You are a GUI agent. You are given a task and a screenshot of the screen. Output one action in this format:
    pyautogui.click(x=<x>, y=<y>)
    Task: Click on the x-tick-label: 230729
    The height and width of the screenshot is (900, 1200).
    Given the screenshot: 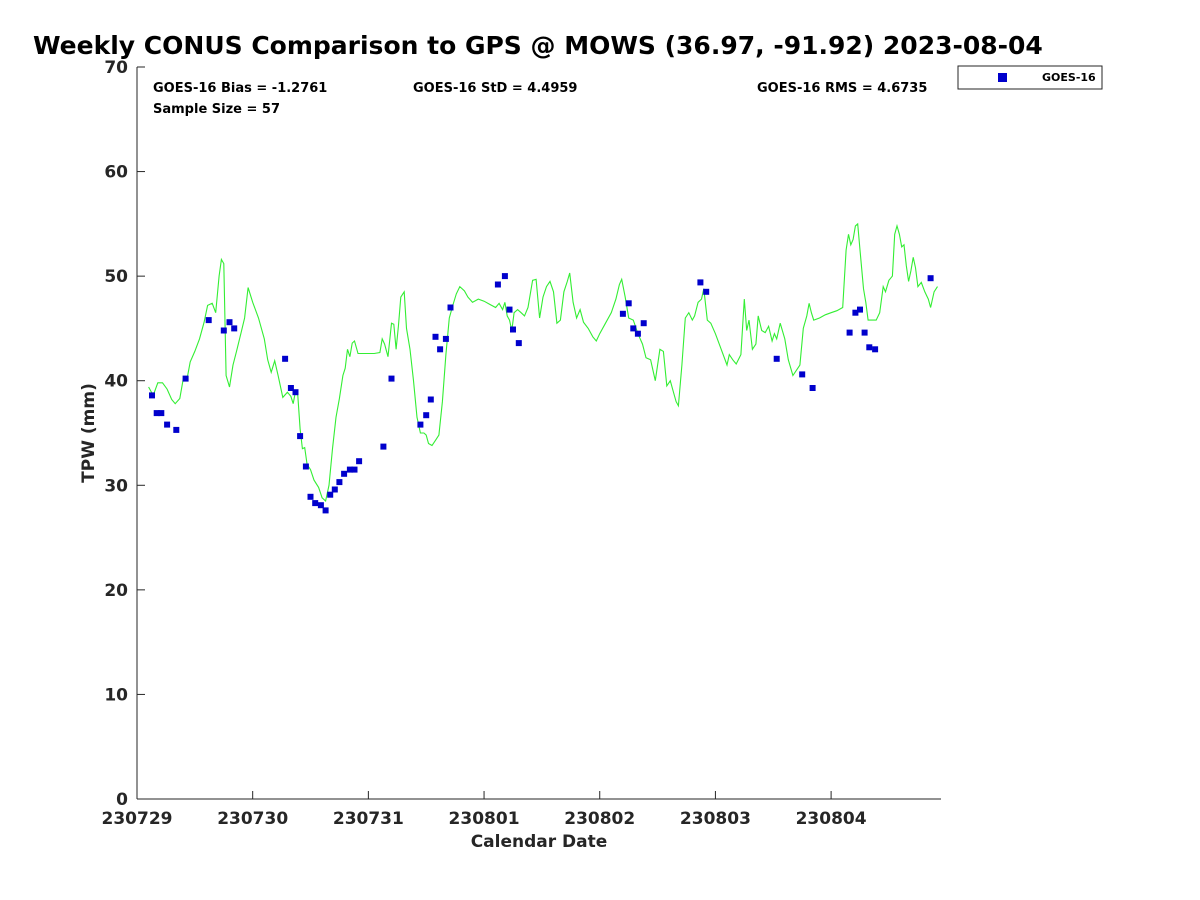 What is the action you would take?
    pyautogui.click(x=137, y=819)
    